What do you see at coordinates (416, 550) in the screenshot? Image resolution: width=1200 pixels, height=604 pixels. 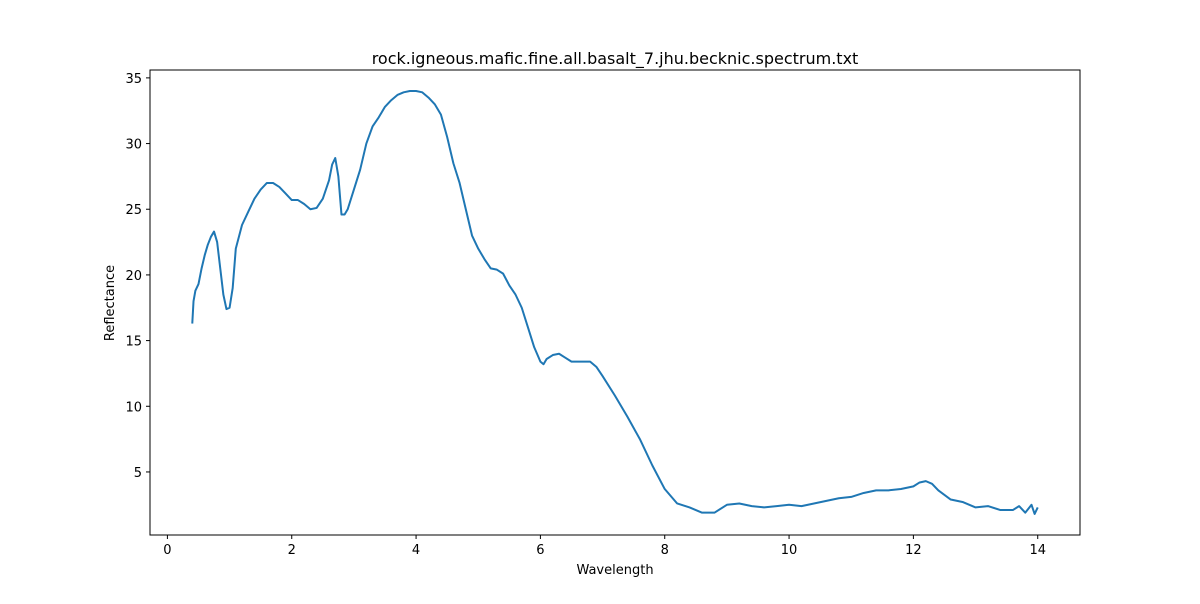 I see `x-tick-label: 4` at bounding box center [416, 550].